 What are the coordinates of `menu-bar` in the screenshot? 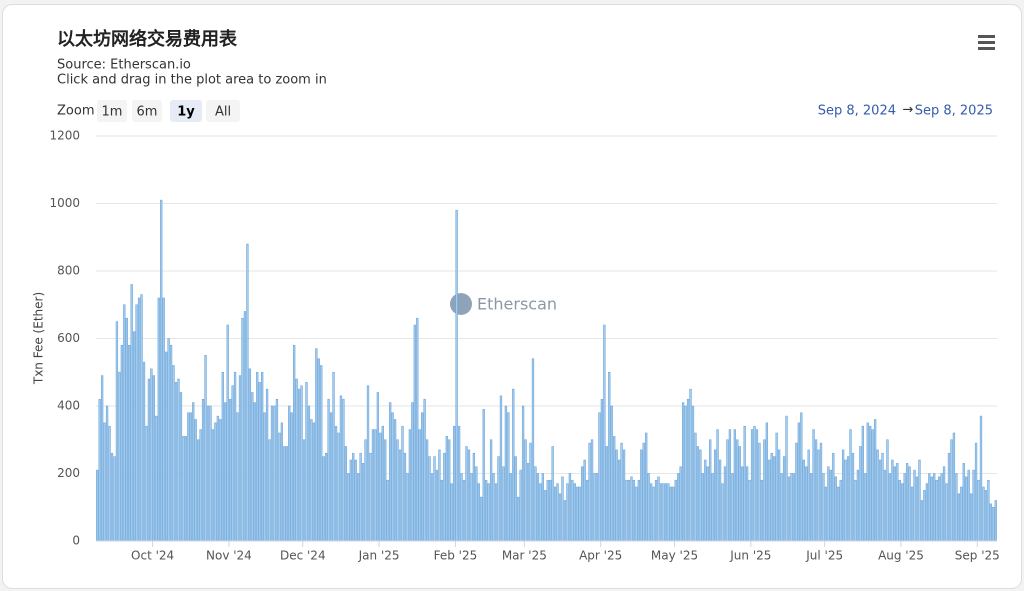 It's located at (986, 42).